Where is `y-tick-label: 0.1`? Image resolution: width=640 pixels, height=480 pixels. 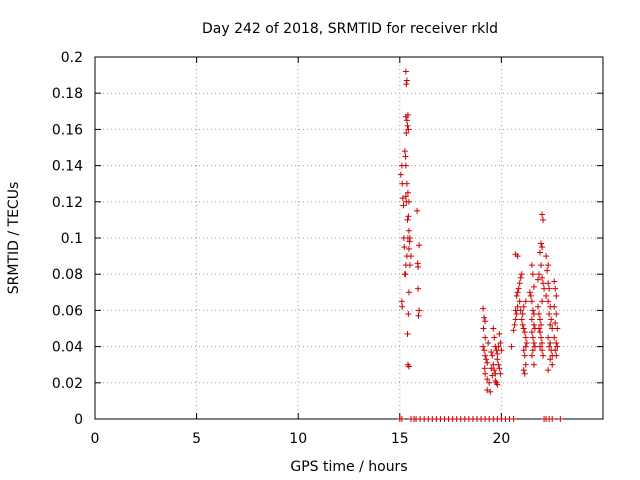
y-tick-label: 0.1 is located at coordinates (72, 239).